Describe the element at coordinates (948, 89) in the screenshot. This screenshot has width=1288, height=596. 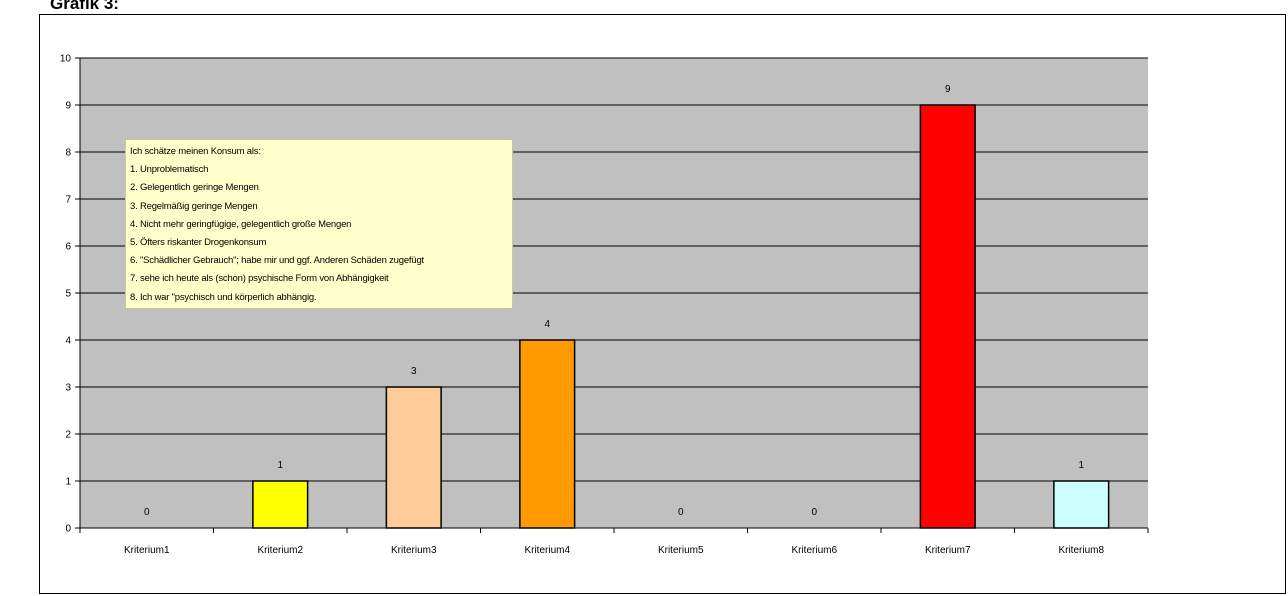
I see `data-label: 9` at that location.